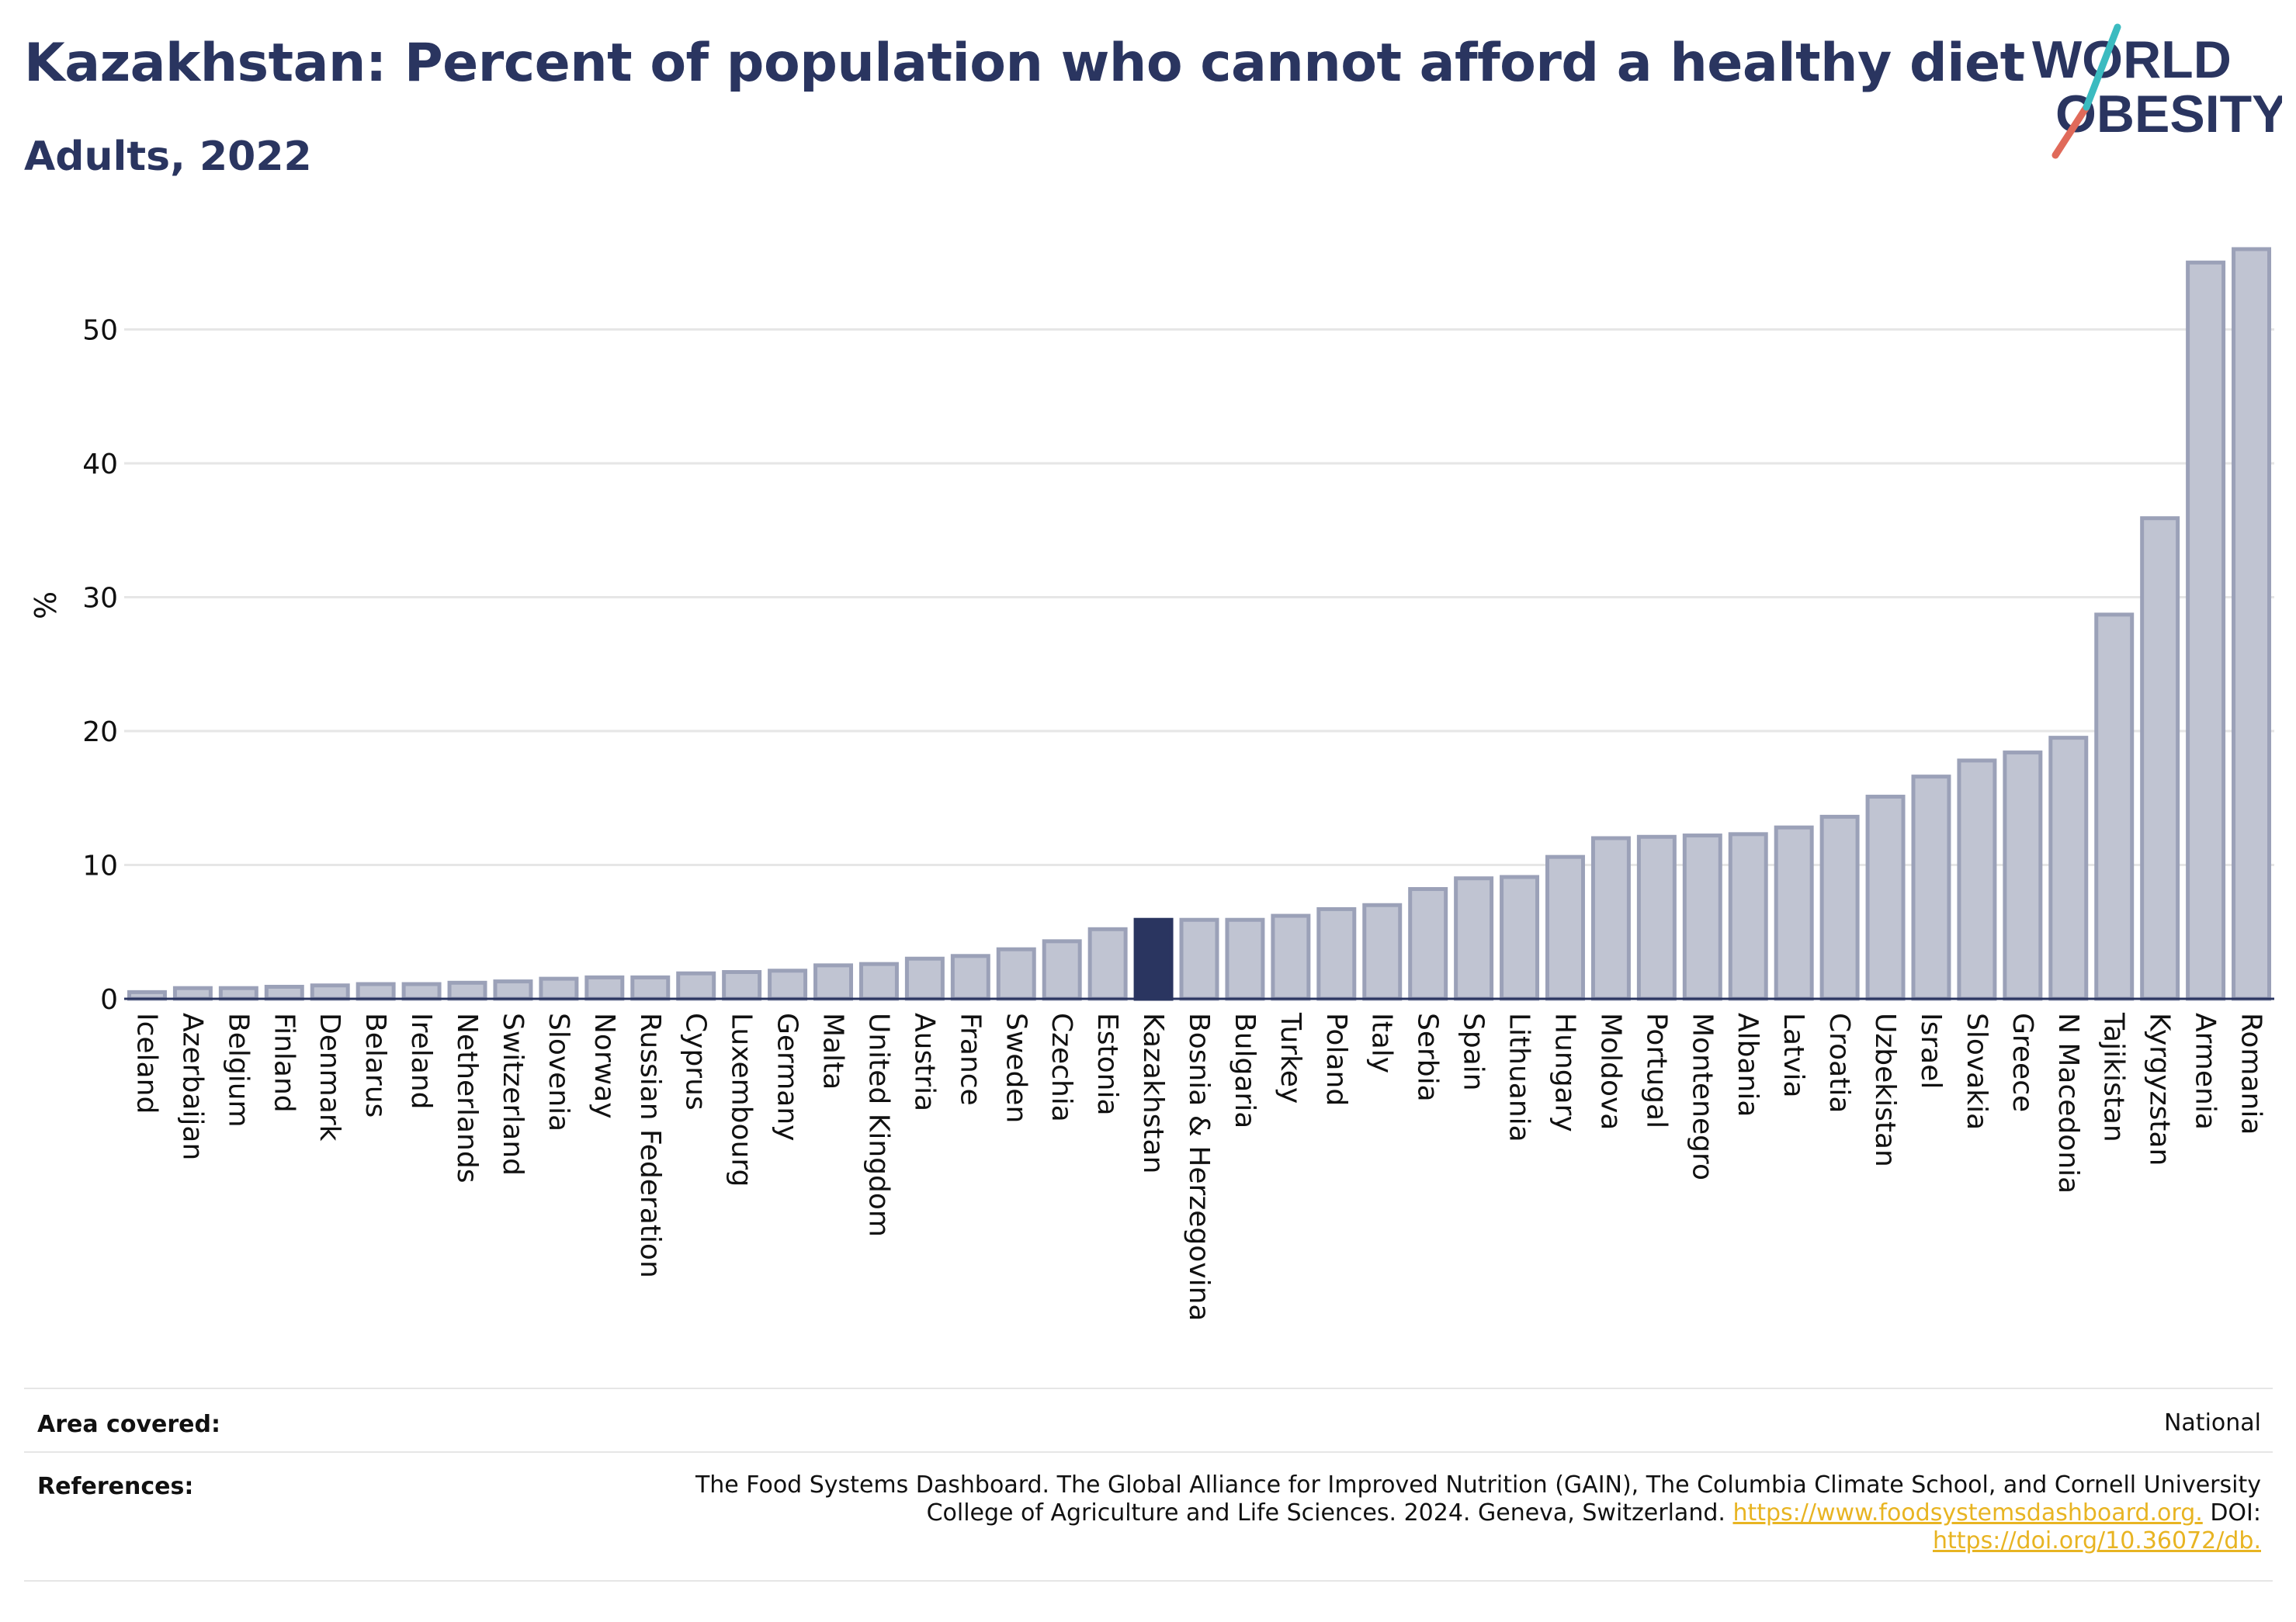 This screenshot has width=2296, height=1622. What do you see at coordinates (1153, 959) in the screenshot?
I see `bar-kazakhstan` at bounding box center [1153, 959].